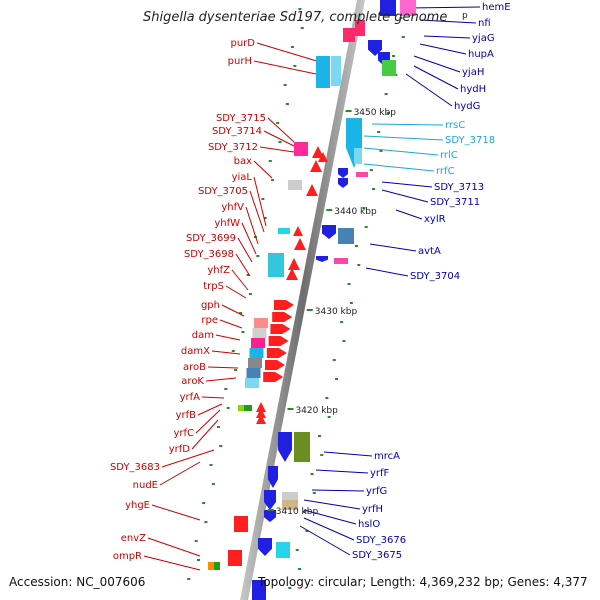  Describe the element at coordinates (377, 555) in the screenshot. I see `gene-label: SDY_3675` at that location.